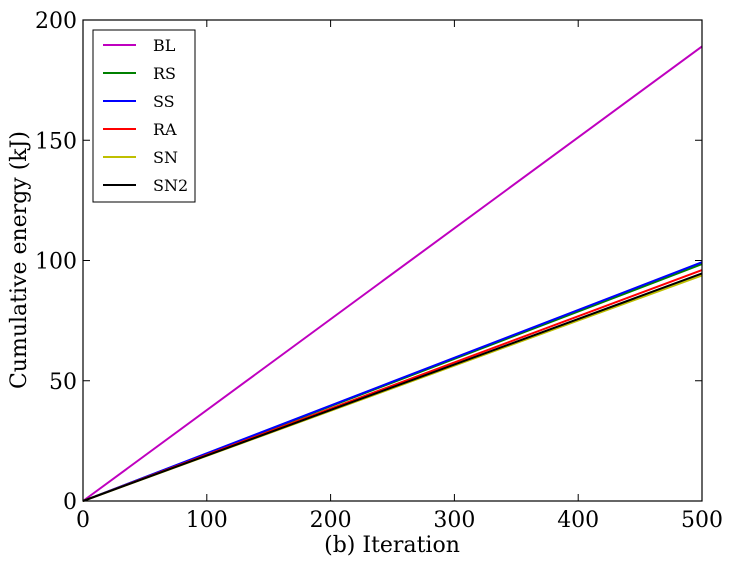 The image size is (730, 573). What do you see at coordinates (83, 520) in the screenshot?
I see `x-tick-label: 0` at bounding box center [83, 520].